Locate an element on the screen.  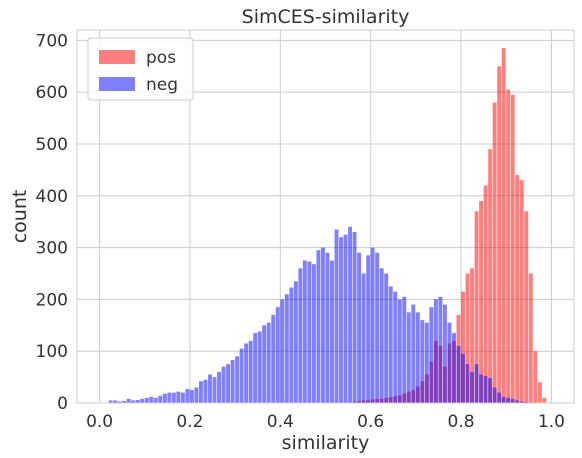
x-tick-labels: 0.0 0.2 0.4 0.6 0.8 1.0 is located at coordinates (325, 422).